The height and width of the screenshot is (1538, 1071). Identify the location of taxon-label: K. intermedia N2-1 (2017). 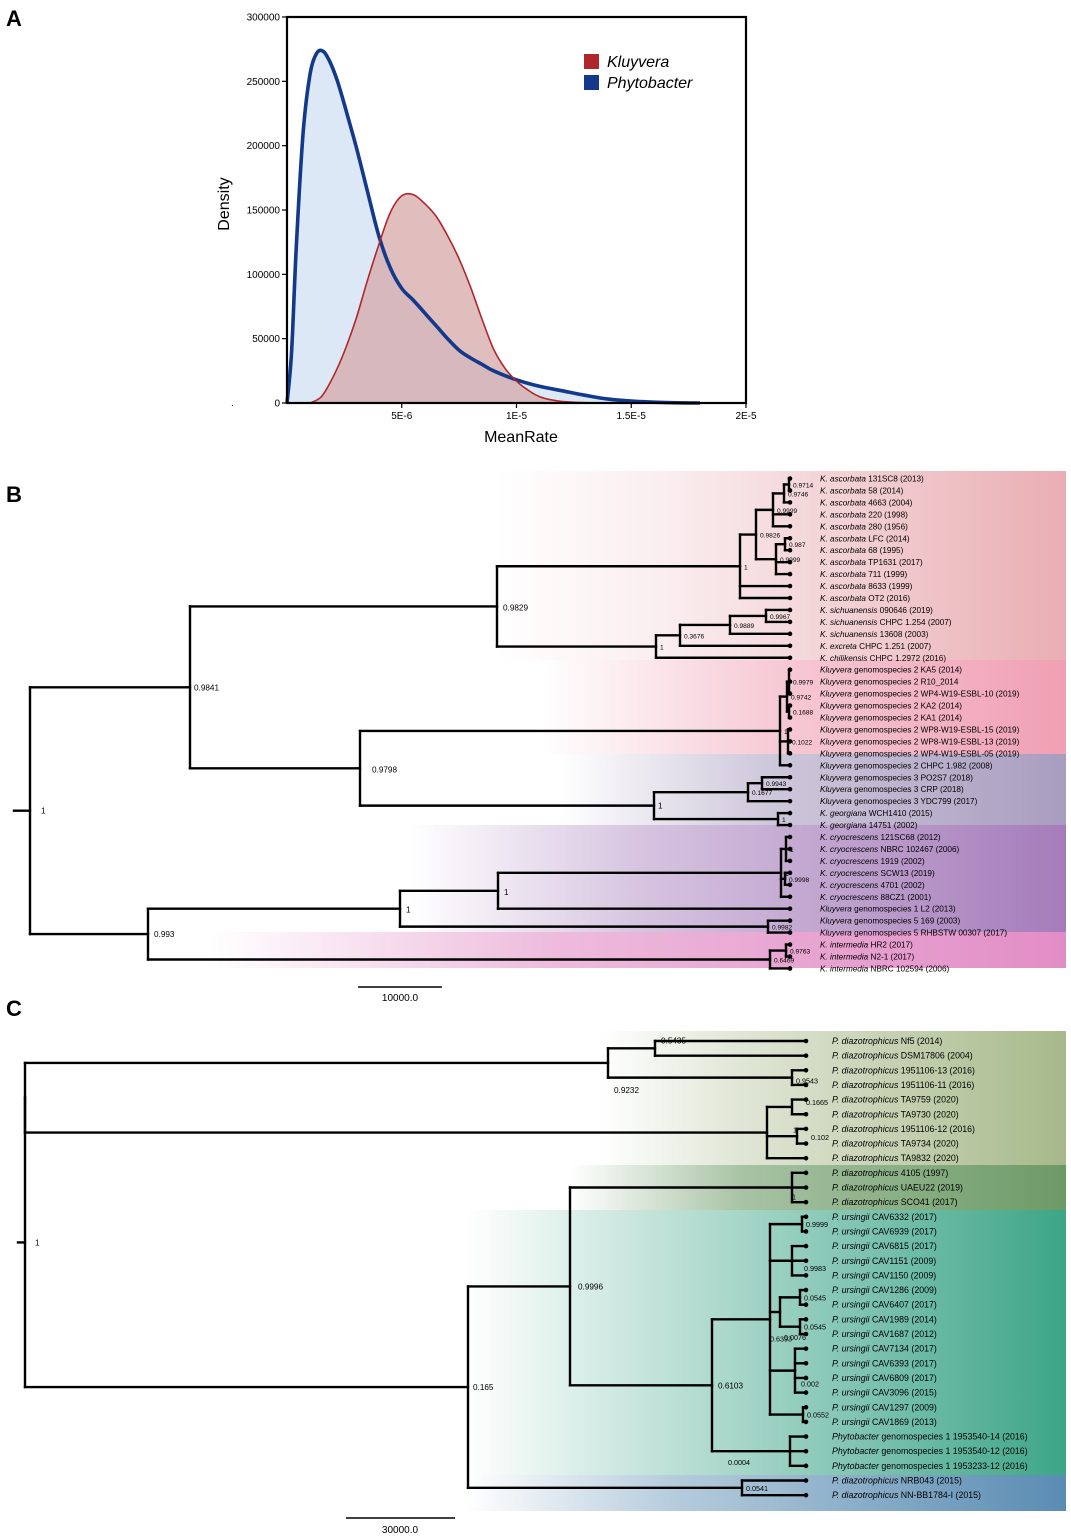
(867, 957).